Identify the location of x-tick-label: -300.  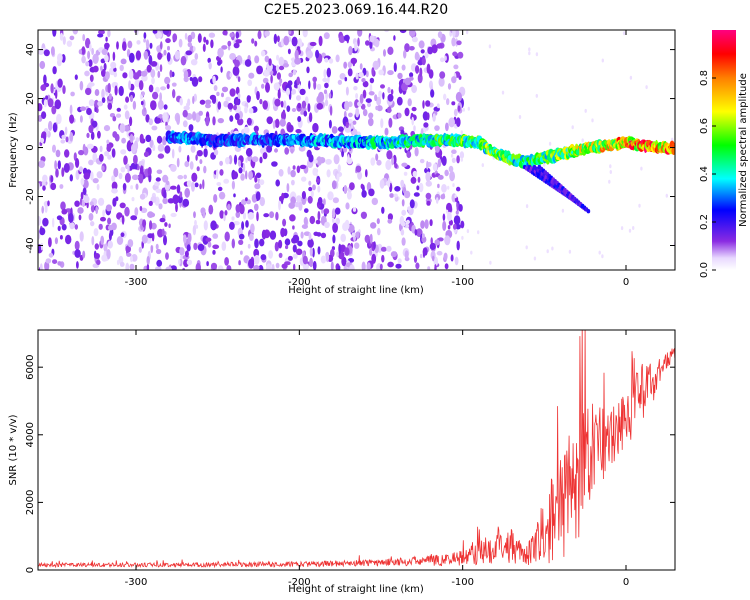
(136, 282).